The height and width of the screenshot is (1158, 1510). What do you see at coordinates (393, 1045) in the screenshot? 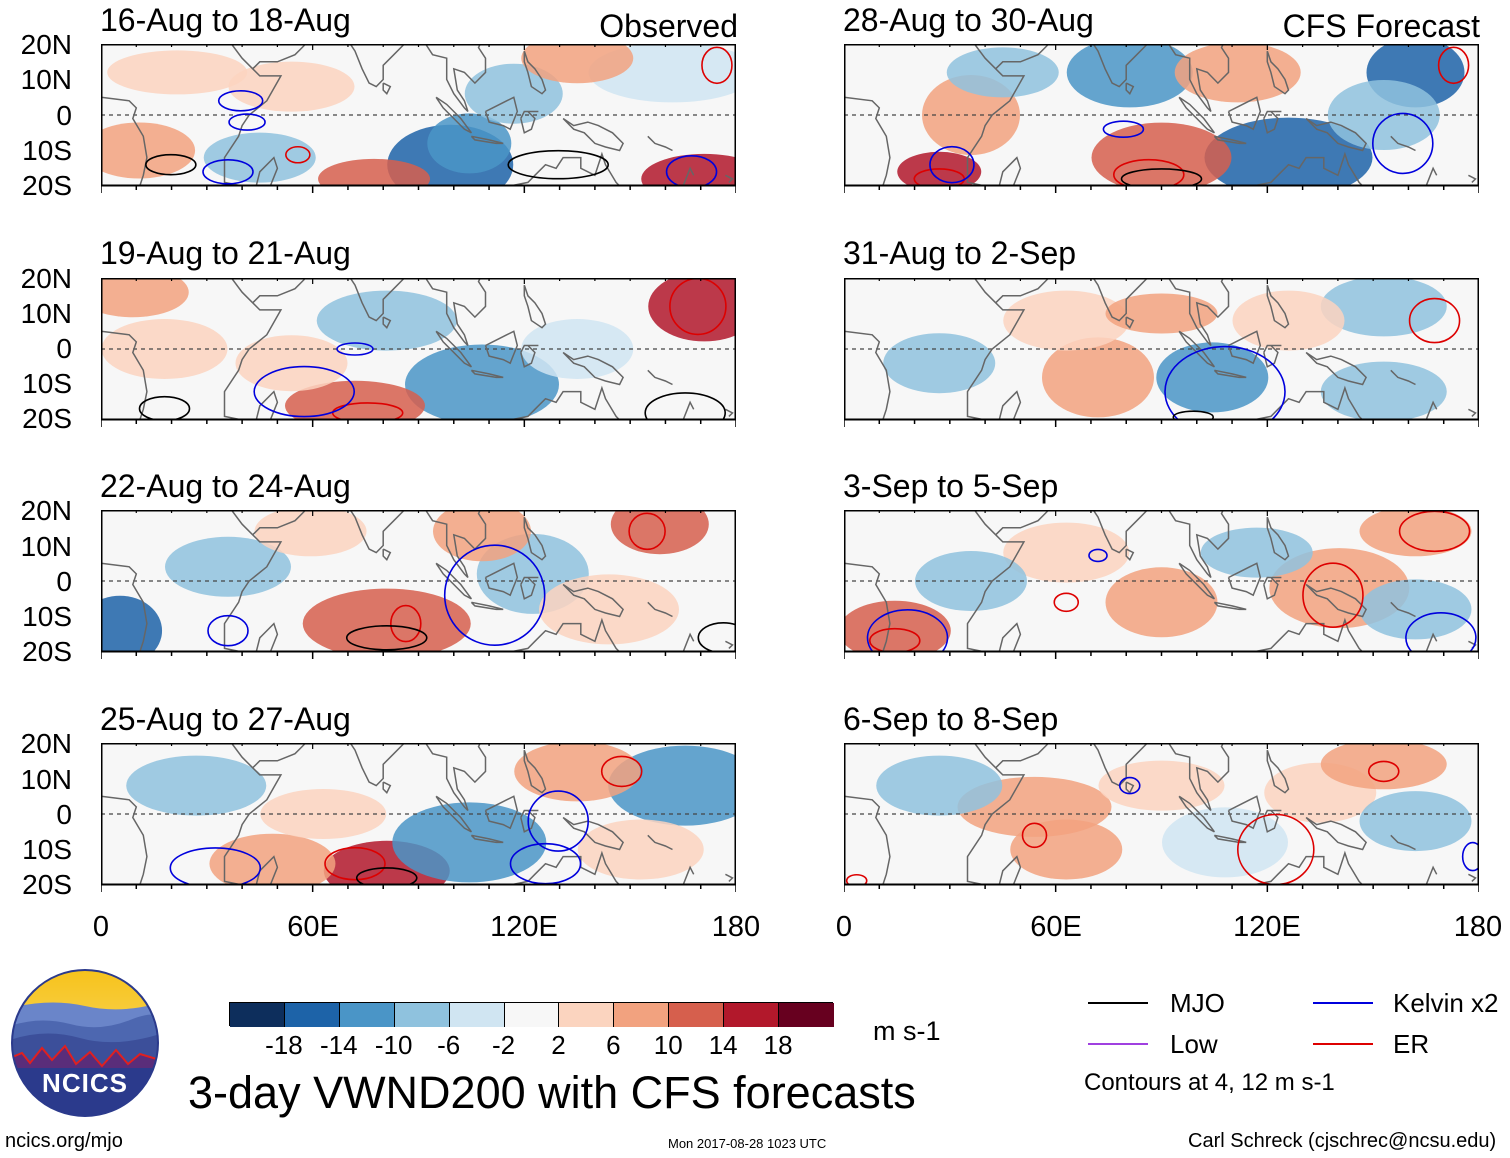
I see `colorbar-tick-label: -10` at bounding box center [393, 1045].